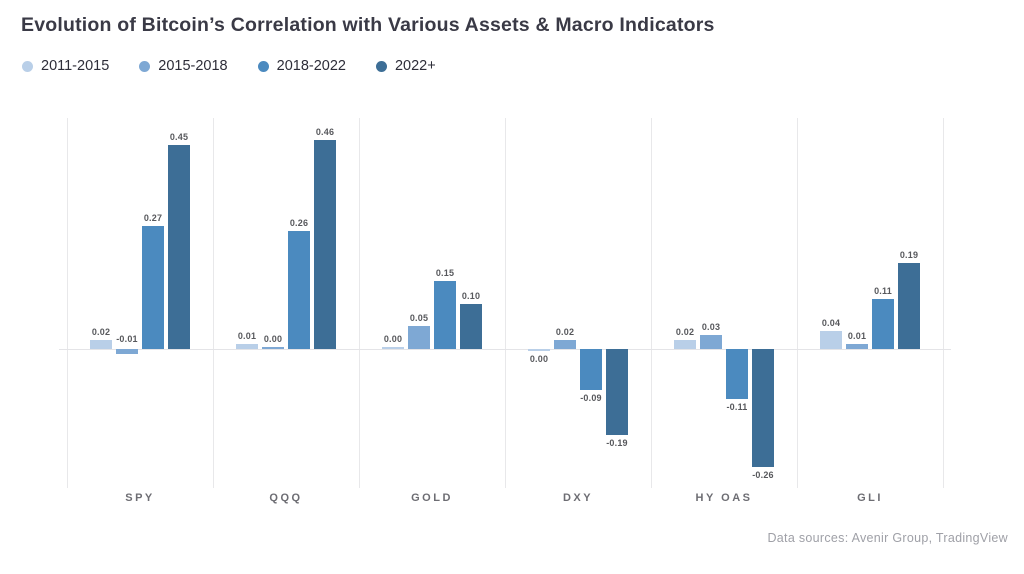 The image size is (1024, 574). I want to click on bar-value-label: 0.15, so click(445, 272).